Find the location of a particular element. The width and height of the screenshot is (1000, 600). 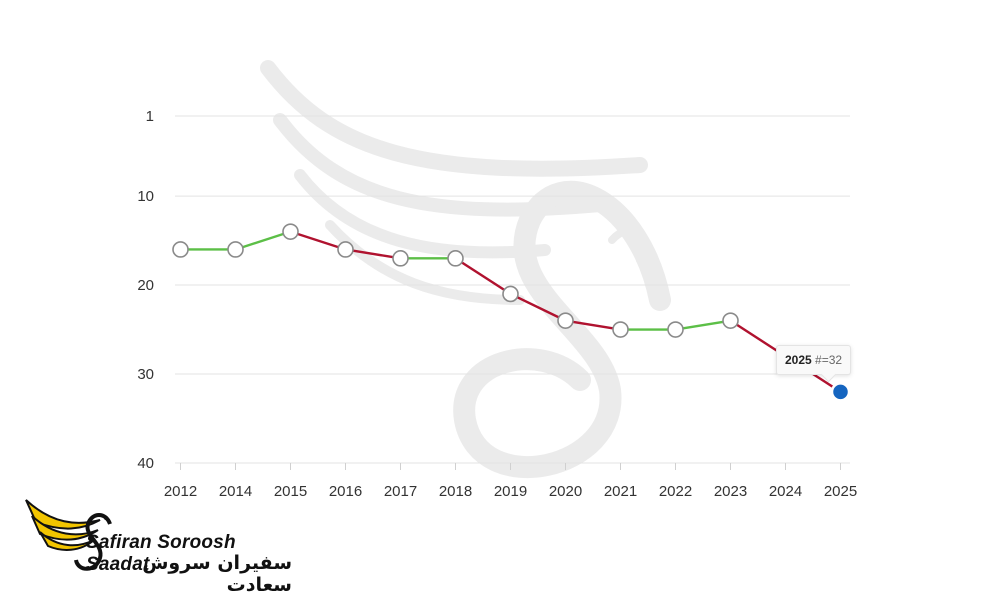

x-tick-label: 2019 is located at coordinates (510, 491).